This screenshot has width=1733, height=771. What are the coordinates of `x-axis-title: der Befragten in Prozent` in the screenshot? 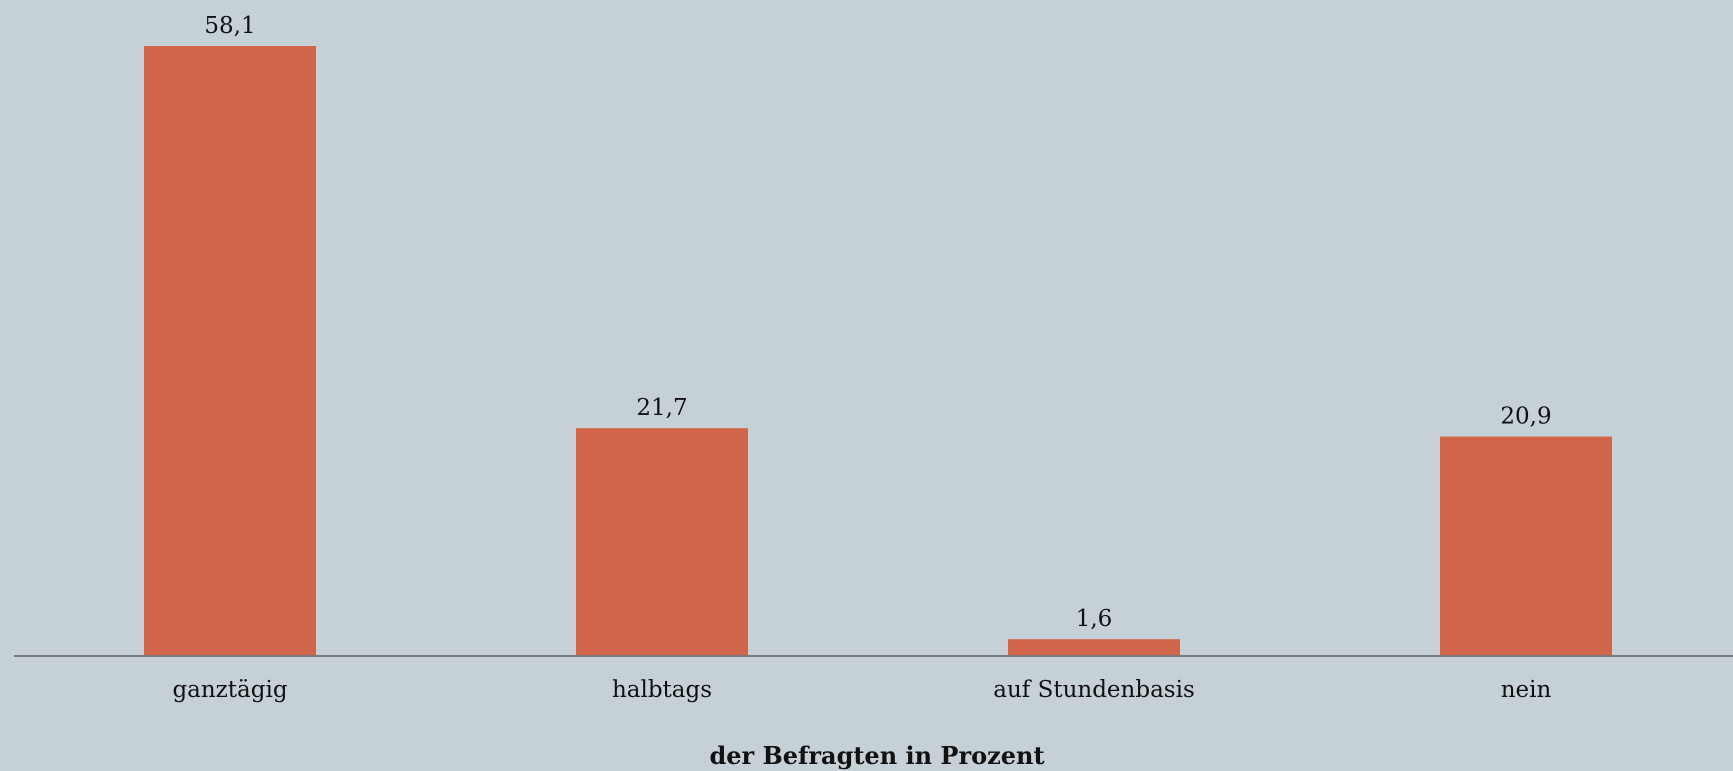 It's located at (876, 755).